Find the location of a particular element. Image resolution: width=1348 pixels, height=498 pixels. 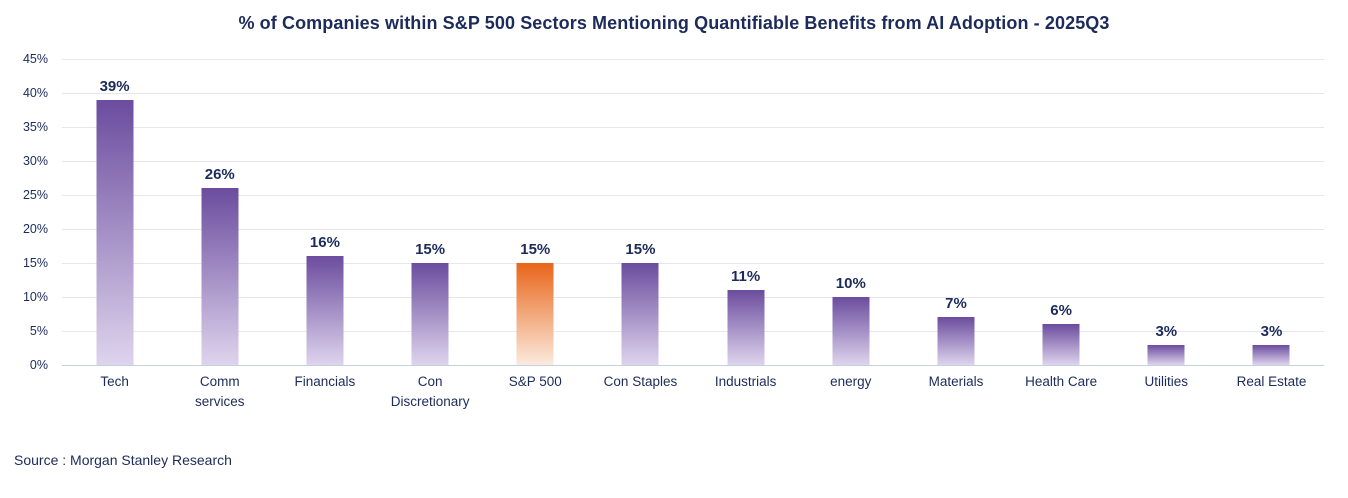

bar-value-label: 10% is located at coordinates (850, 283).